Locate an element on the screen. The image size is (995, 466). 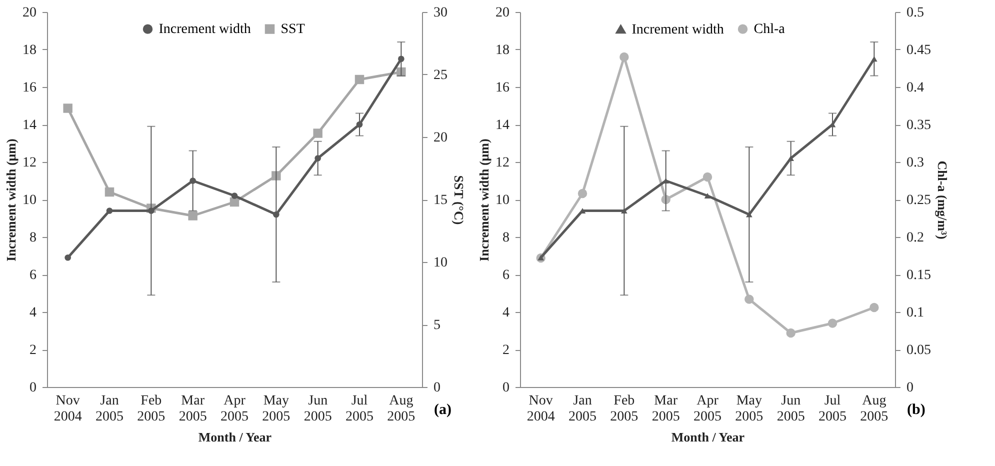
y2-tick-label: 0.1 is located at coordinates (915, 313).